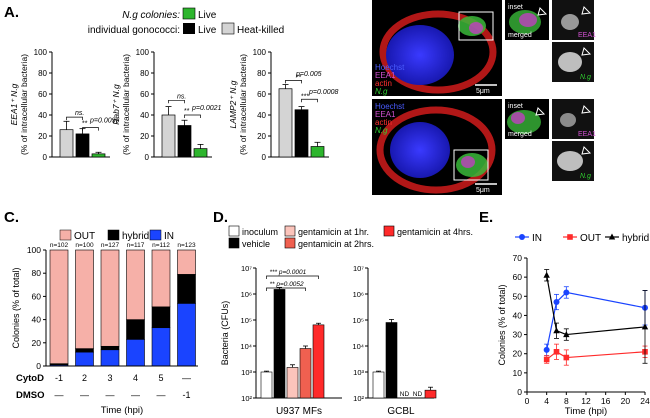  I want to click on legend-a-row1-label: N.g colonies:, so click(151, 15).